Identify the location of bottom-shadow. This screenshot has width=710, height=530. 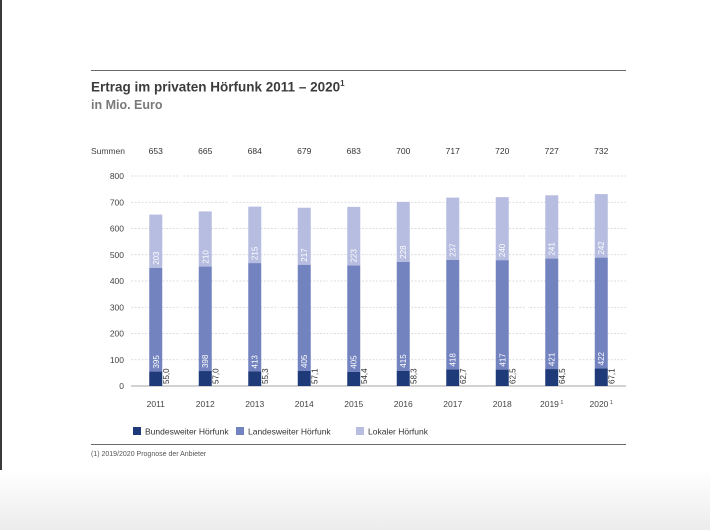
(355, 500).